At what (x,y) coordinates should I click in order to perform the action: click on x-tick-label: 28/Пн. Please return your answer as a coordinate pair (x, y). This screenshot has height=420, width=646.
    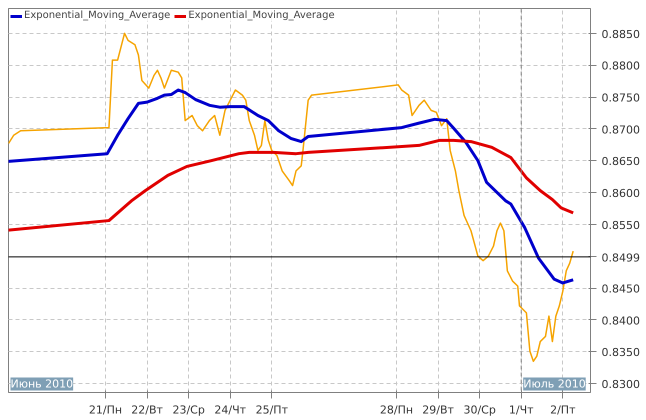
    Looking at the image, I should click on (397, 410).